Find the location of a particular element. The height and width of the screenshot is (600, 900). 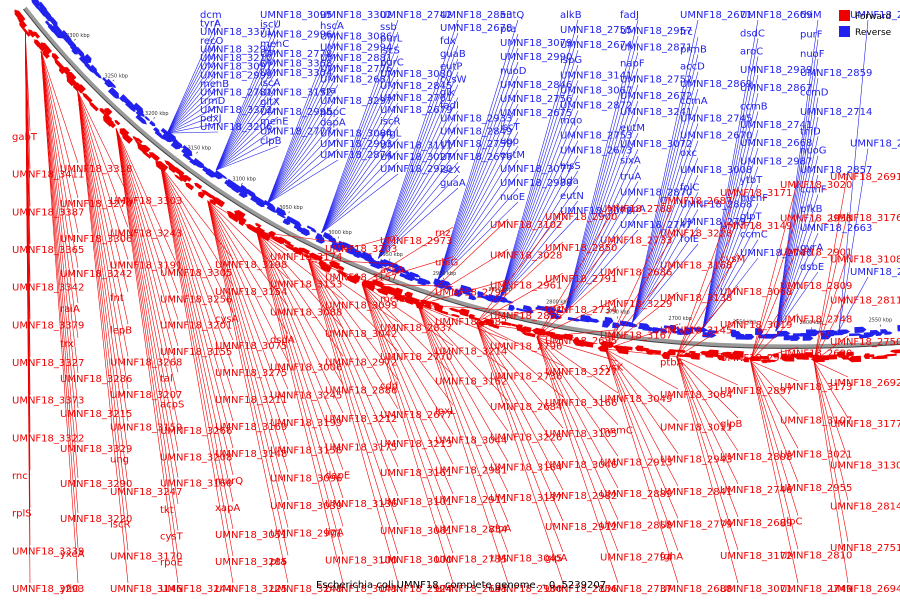

forward-gene-label: ptbA is located at coordinates (672, 363).